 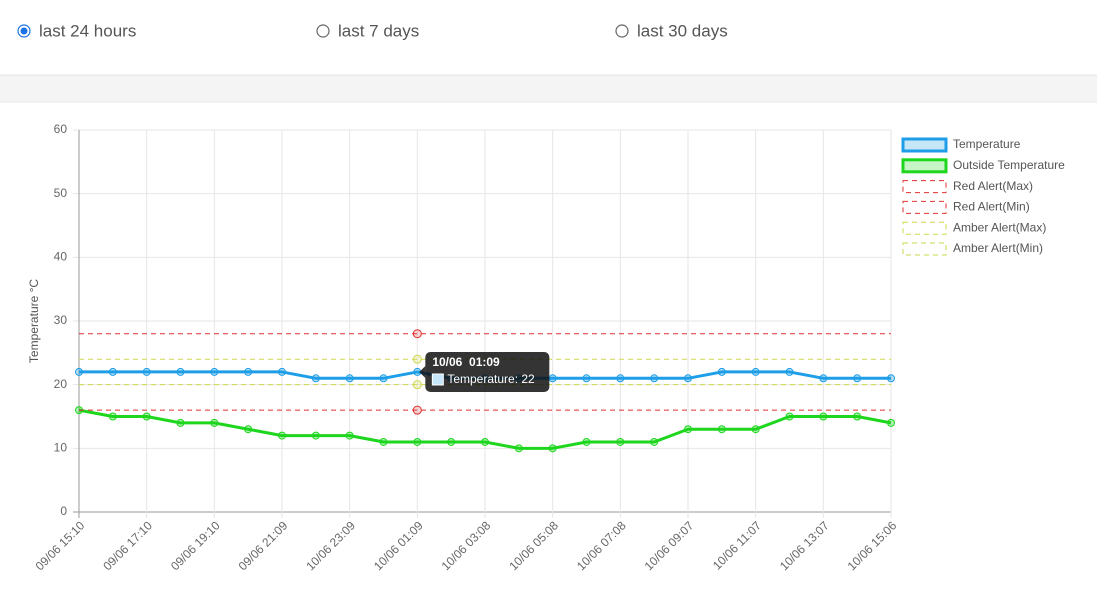 What do you see at coordinates (1009, 165) in the screenshot?
I see `legend-label: Outside Temperature` at bounding box center [1009, 165].